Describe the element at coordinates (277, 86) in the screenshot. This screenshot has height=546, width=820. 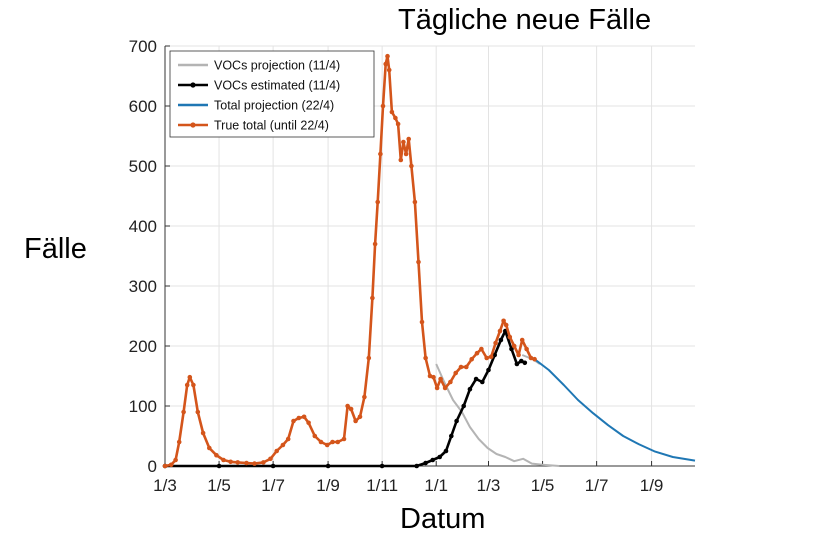
I see `legend-entry: VOCs estimated (11/4)` at that location.